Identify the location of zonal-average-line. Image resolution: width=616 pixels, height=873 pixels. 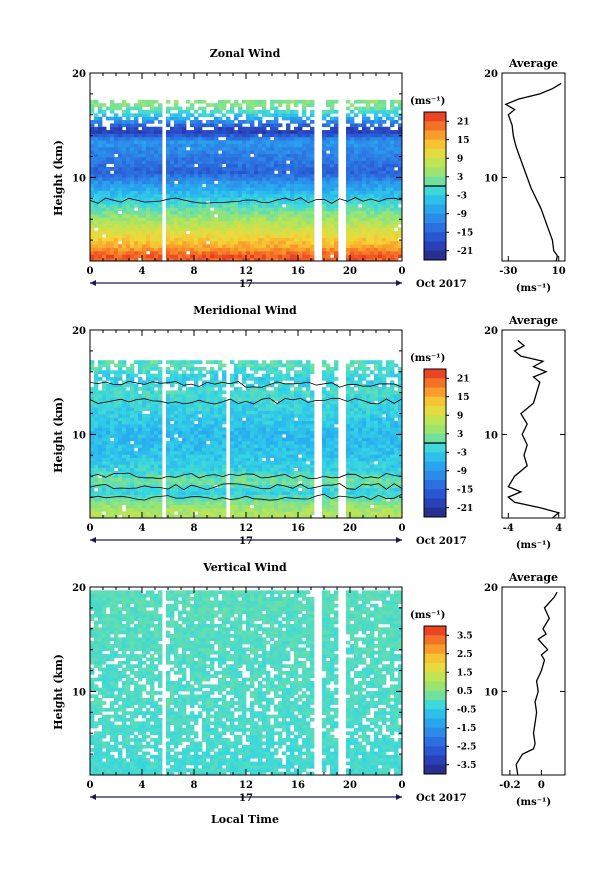
(533, 172).